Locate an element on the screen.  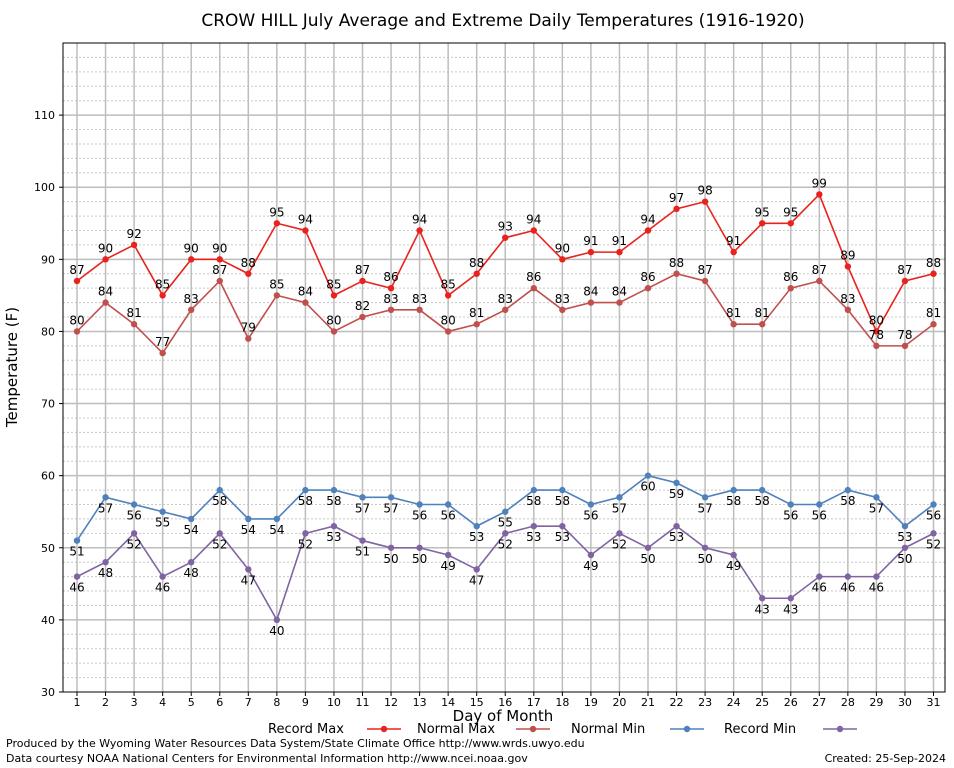
normal-max-data-label: 78 is located at coordinates (904, 335).